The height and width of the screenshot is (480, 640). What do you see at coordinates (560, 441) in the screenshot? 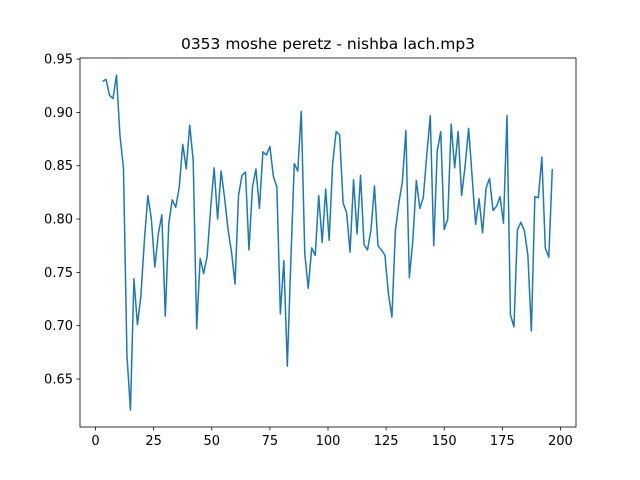
I see `x-tick-label: 200` at bounding box center [560, 441].